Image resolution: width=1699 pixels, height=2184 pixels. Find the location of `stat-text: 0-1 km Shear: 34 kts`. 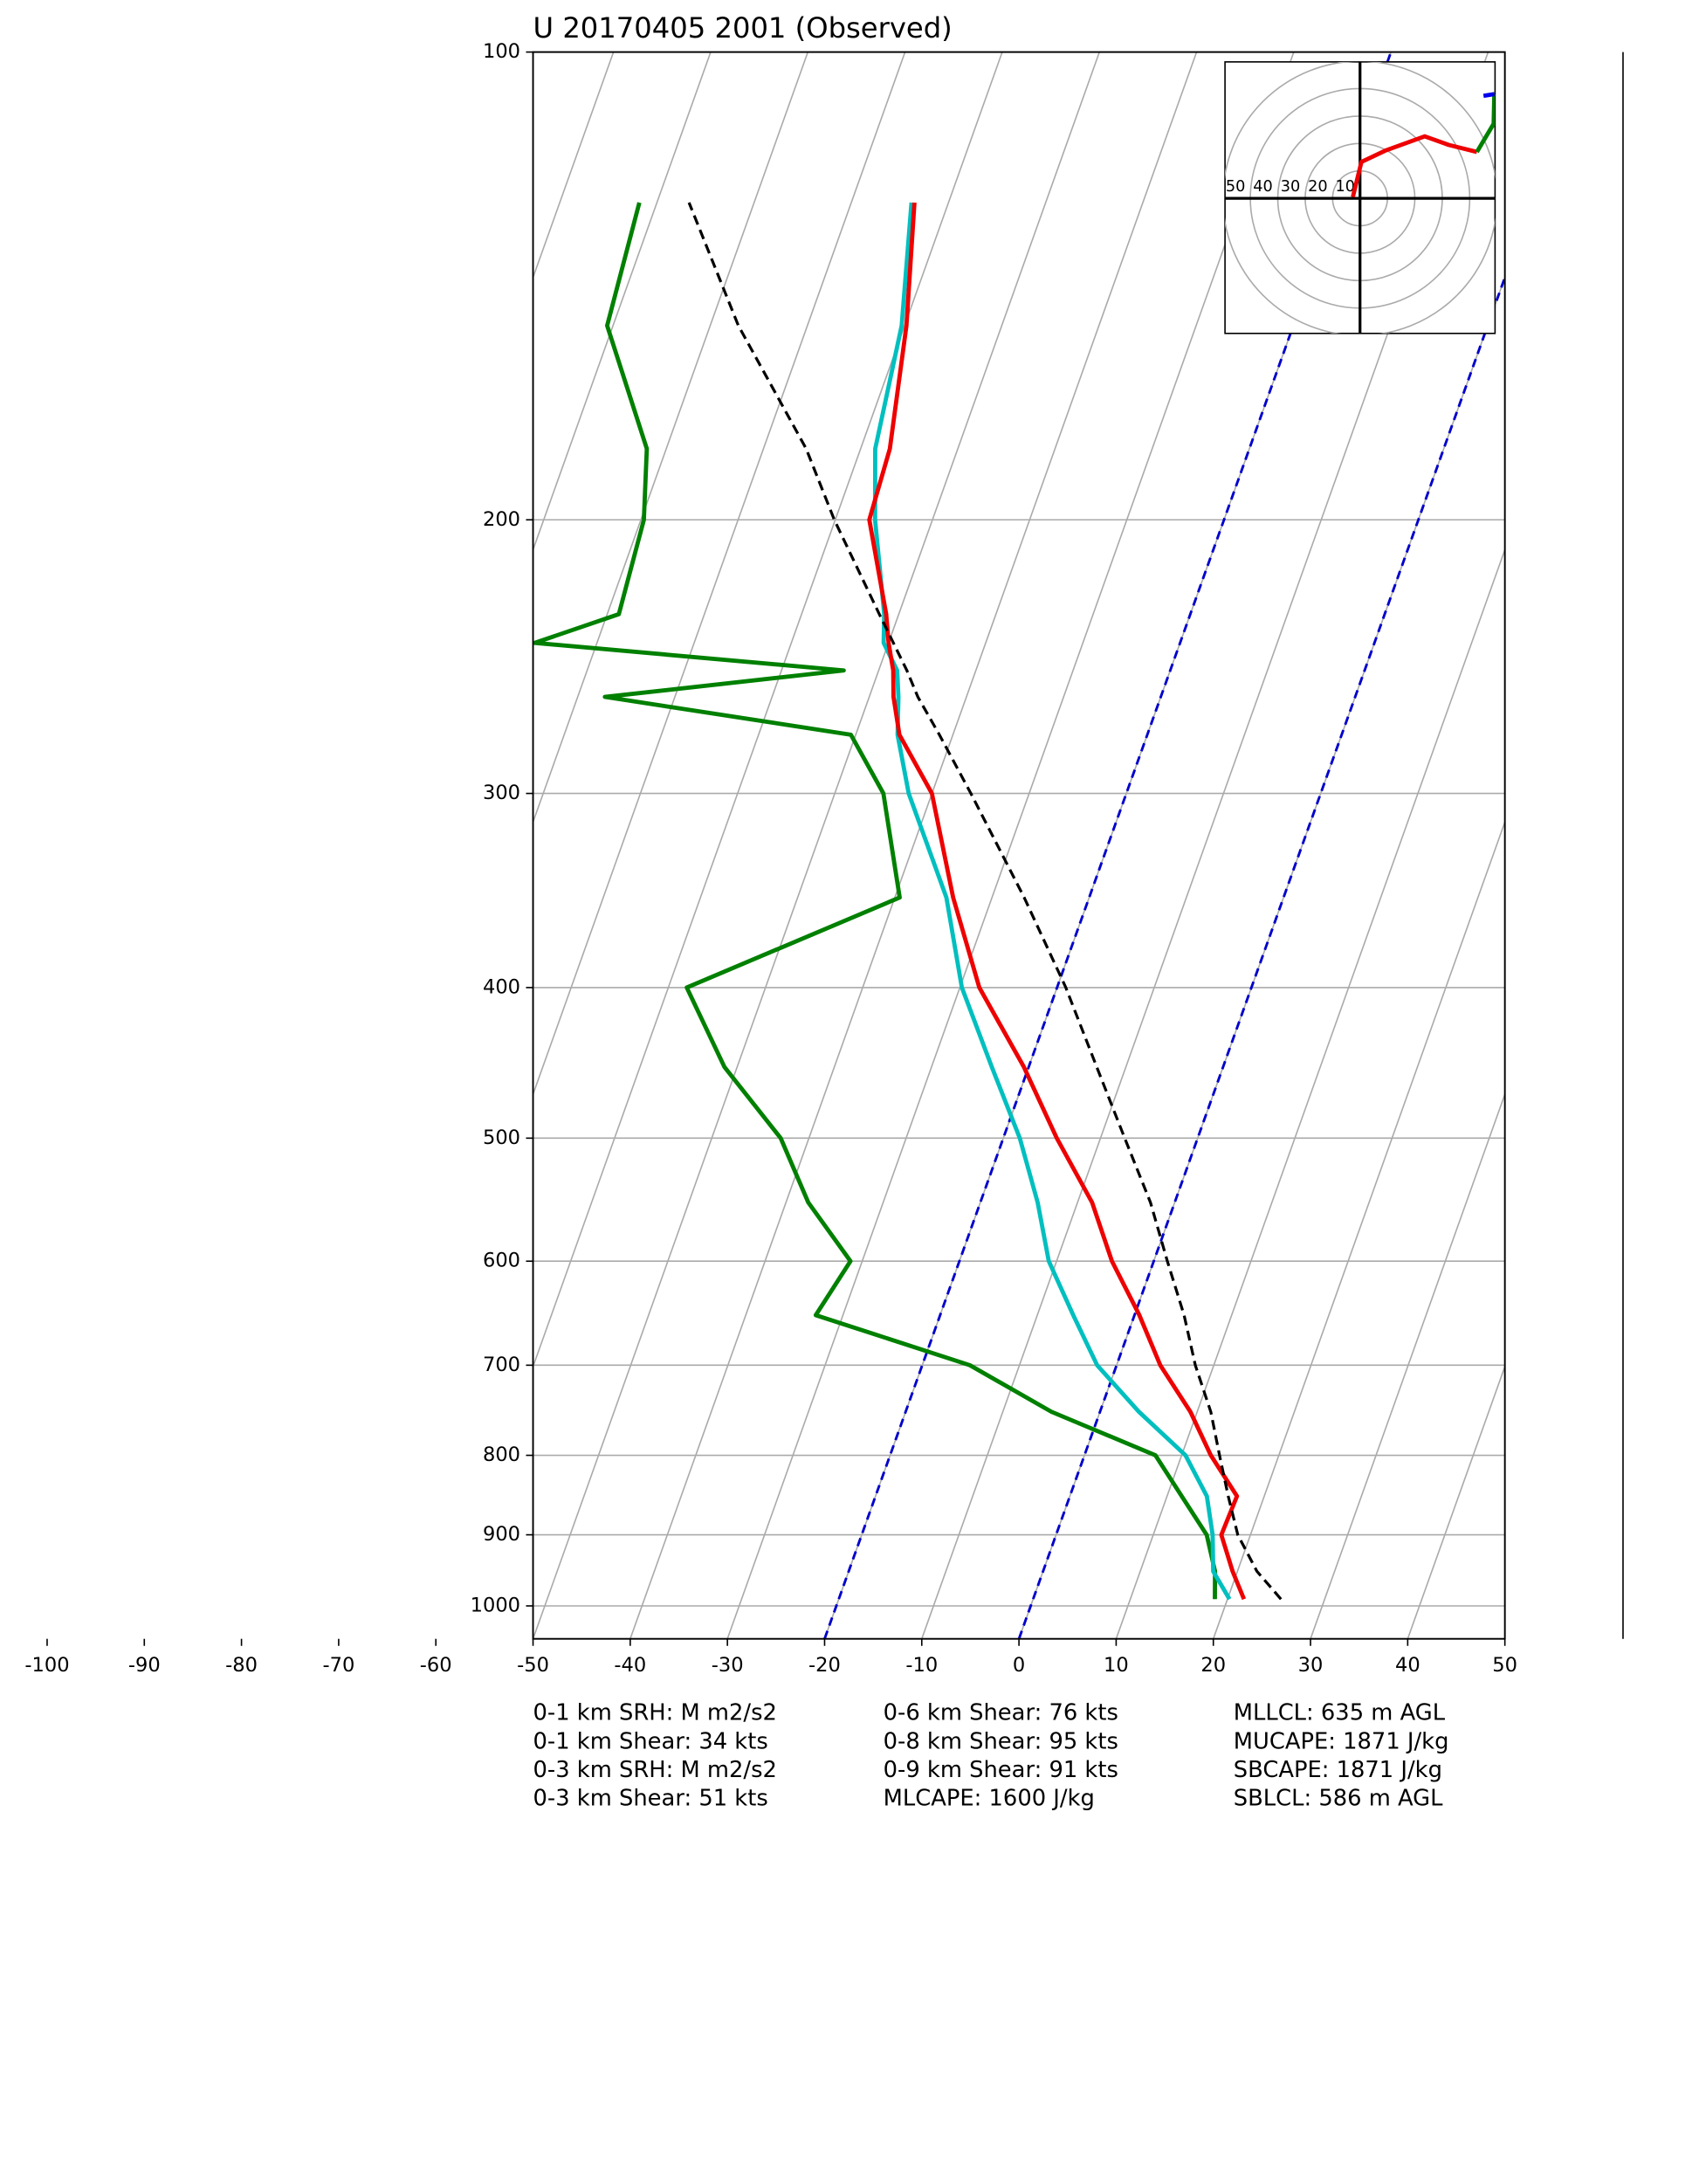

stat-text: 0-1 km Shear: 34 kts is located at coordinates (650, 1741).